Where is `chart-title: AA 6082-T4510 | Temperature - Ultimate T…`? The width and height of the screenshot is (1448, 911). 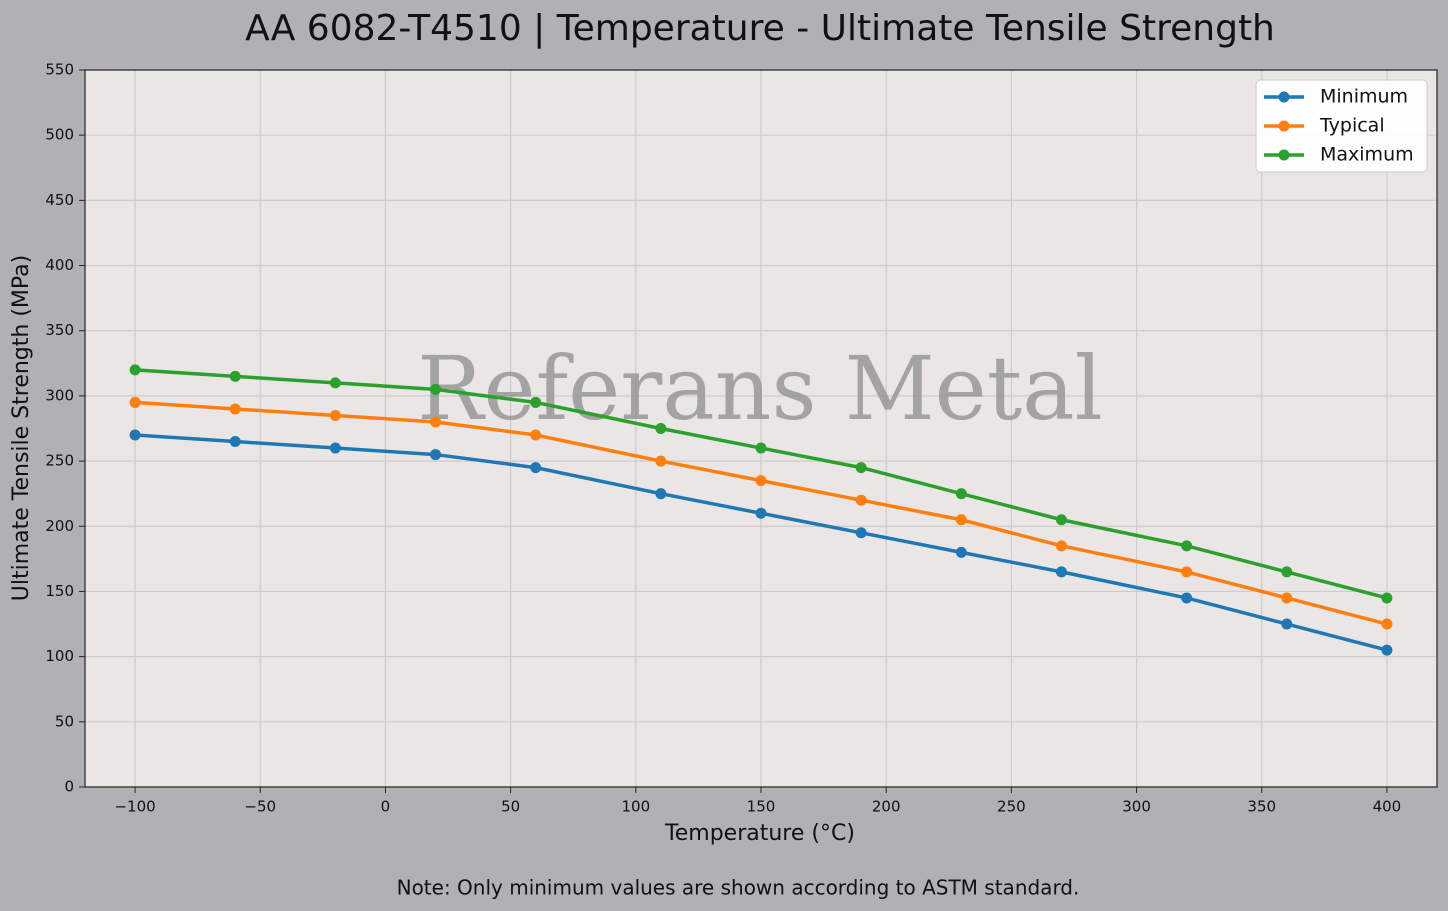 chart-title: AA 6082-T4510 | Temperature - Ultimate T… is located at coordinates (760, 28).